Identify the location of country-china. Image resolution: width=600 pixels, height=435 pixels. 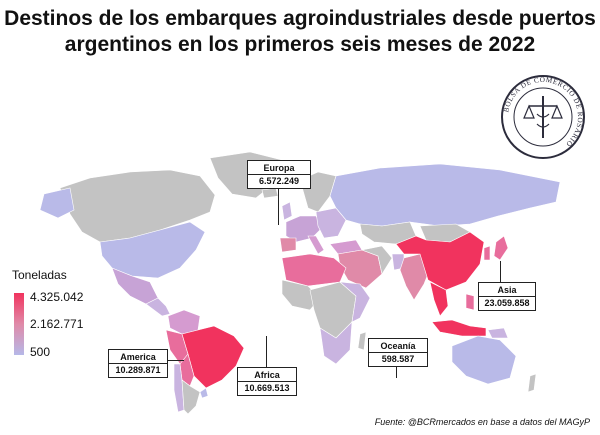
(440, 261).